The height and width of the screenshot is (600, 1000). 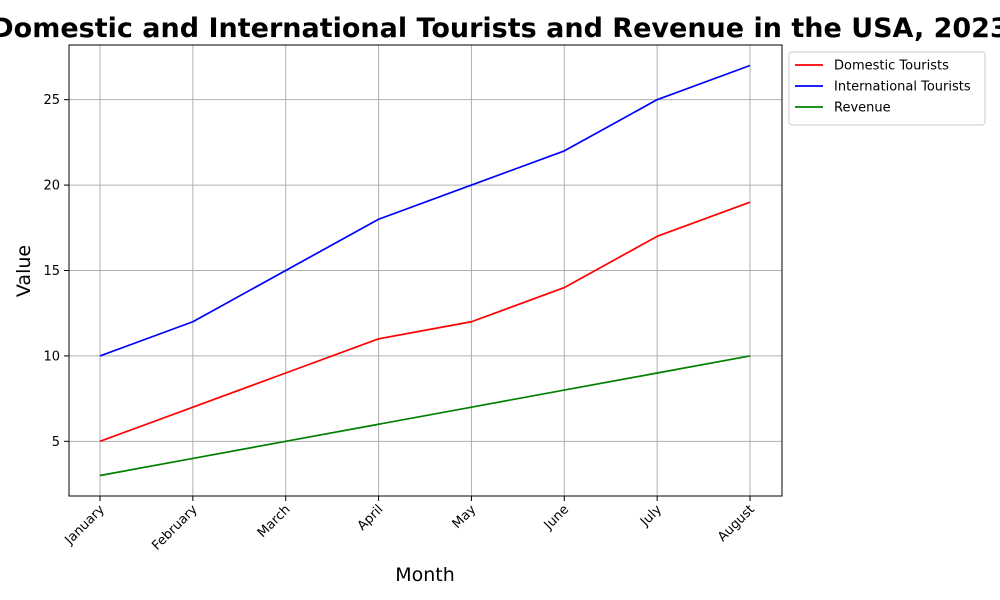 What do you see at coordinates (862, 108) in the screenshot?
I see `legend-label: Revenue` at bounding box center [862, 108].